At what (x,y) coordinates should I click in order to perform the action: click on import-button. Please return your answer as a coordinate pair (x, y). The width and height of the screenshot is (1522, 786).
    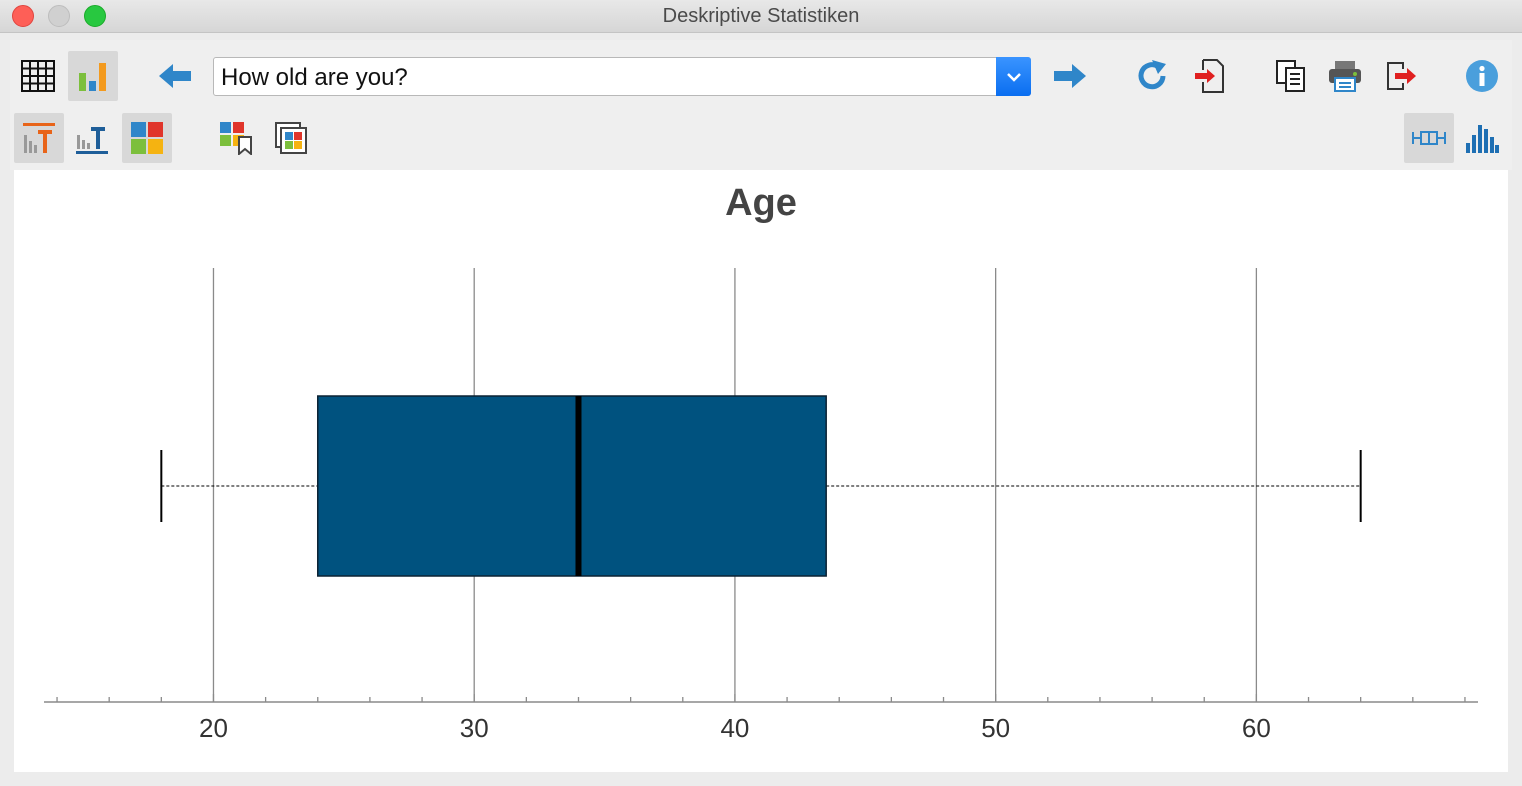
    Looking at the image, I should click on (1209, 76).